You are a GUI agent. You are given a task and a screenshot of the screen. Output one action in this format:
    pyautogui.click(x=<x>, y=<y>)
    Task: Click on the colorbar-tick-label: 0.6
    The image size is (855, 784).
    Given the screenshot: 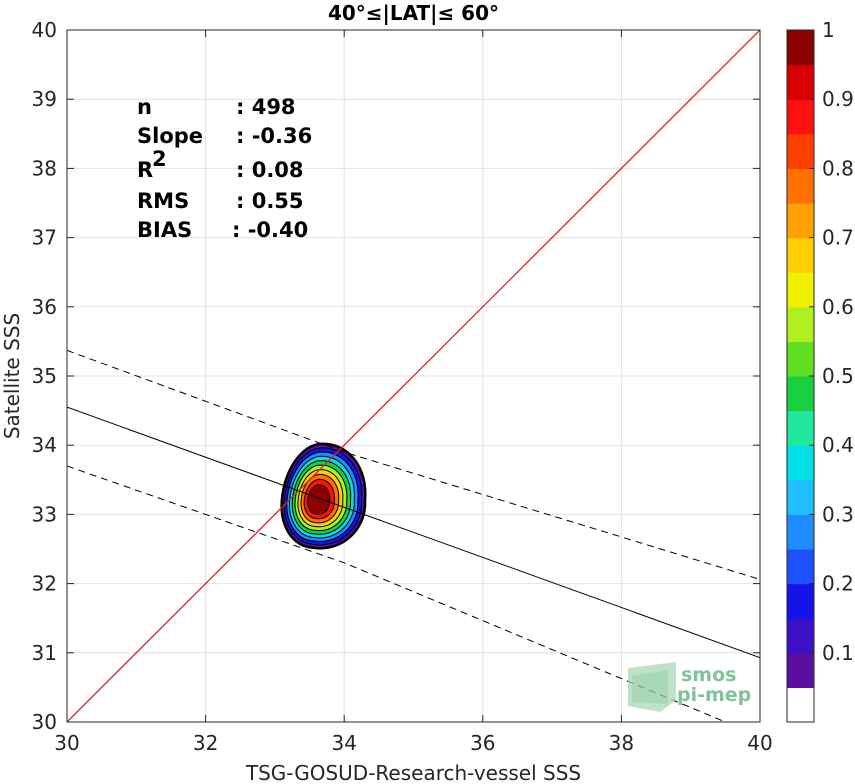 What is the action you would take?
    pyautogui.click(x=838, y=307)
    